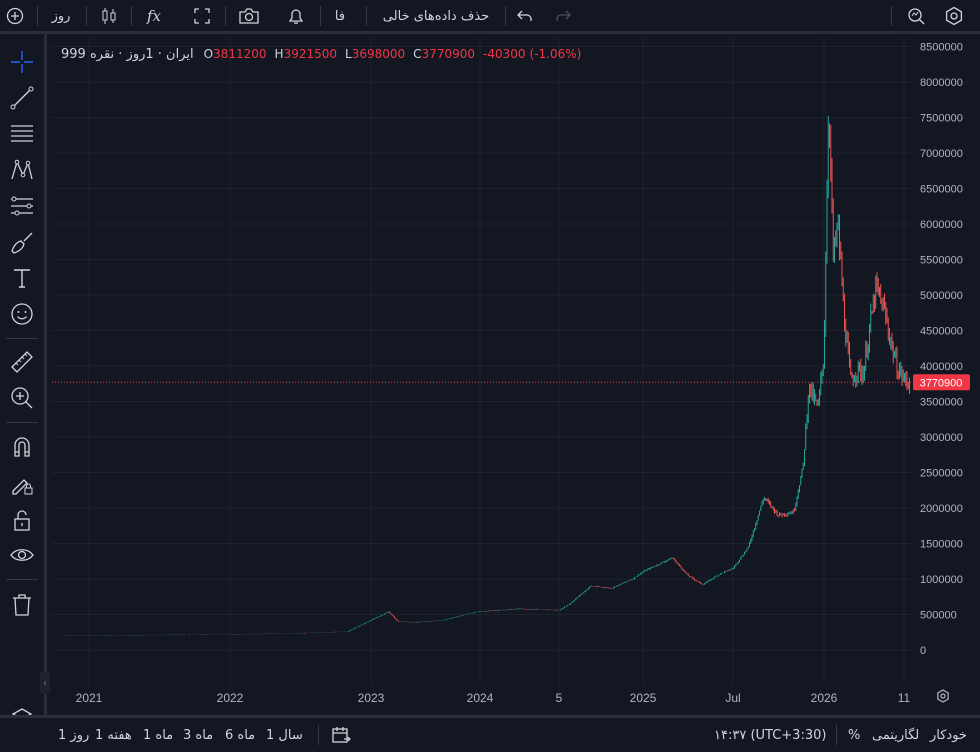 This screenshot has height=752, width=980. Describe the element at coordinates (61, 16) in the screenshot. I see `interval-button: روز` at that location.